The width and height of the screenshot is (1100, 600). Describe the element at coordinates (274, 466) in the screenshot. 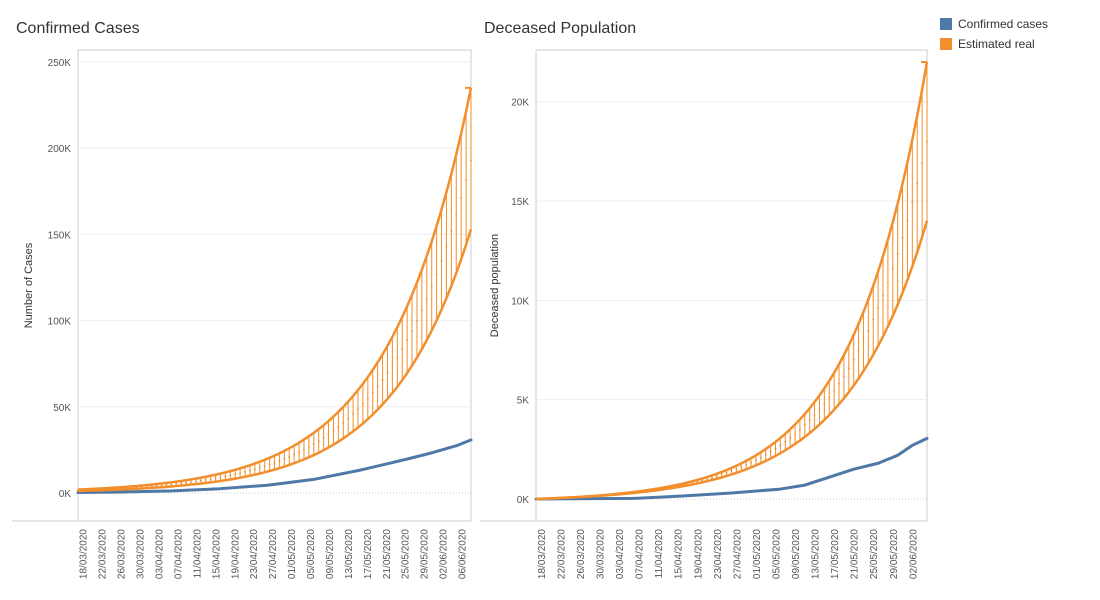

I see `series-confirmed-cases` at that location.